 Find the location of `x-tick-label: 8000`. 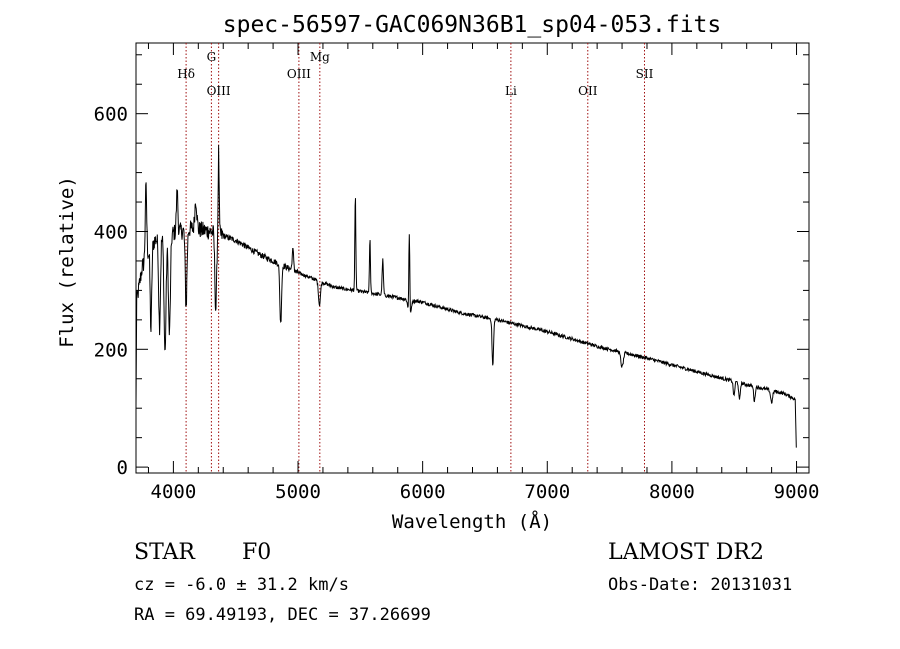

x-tick-label: 8000 is located at coordinates (672, 492).